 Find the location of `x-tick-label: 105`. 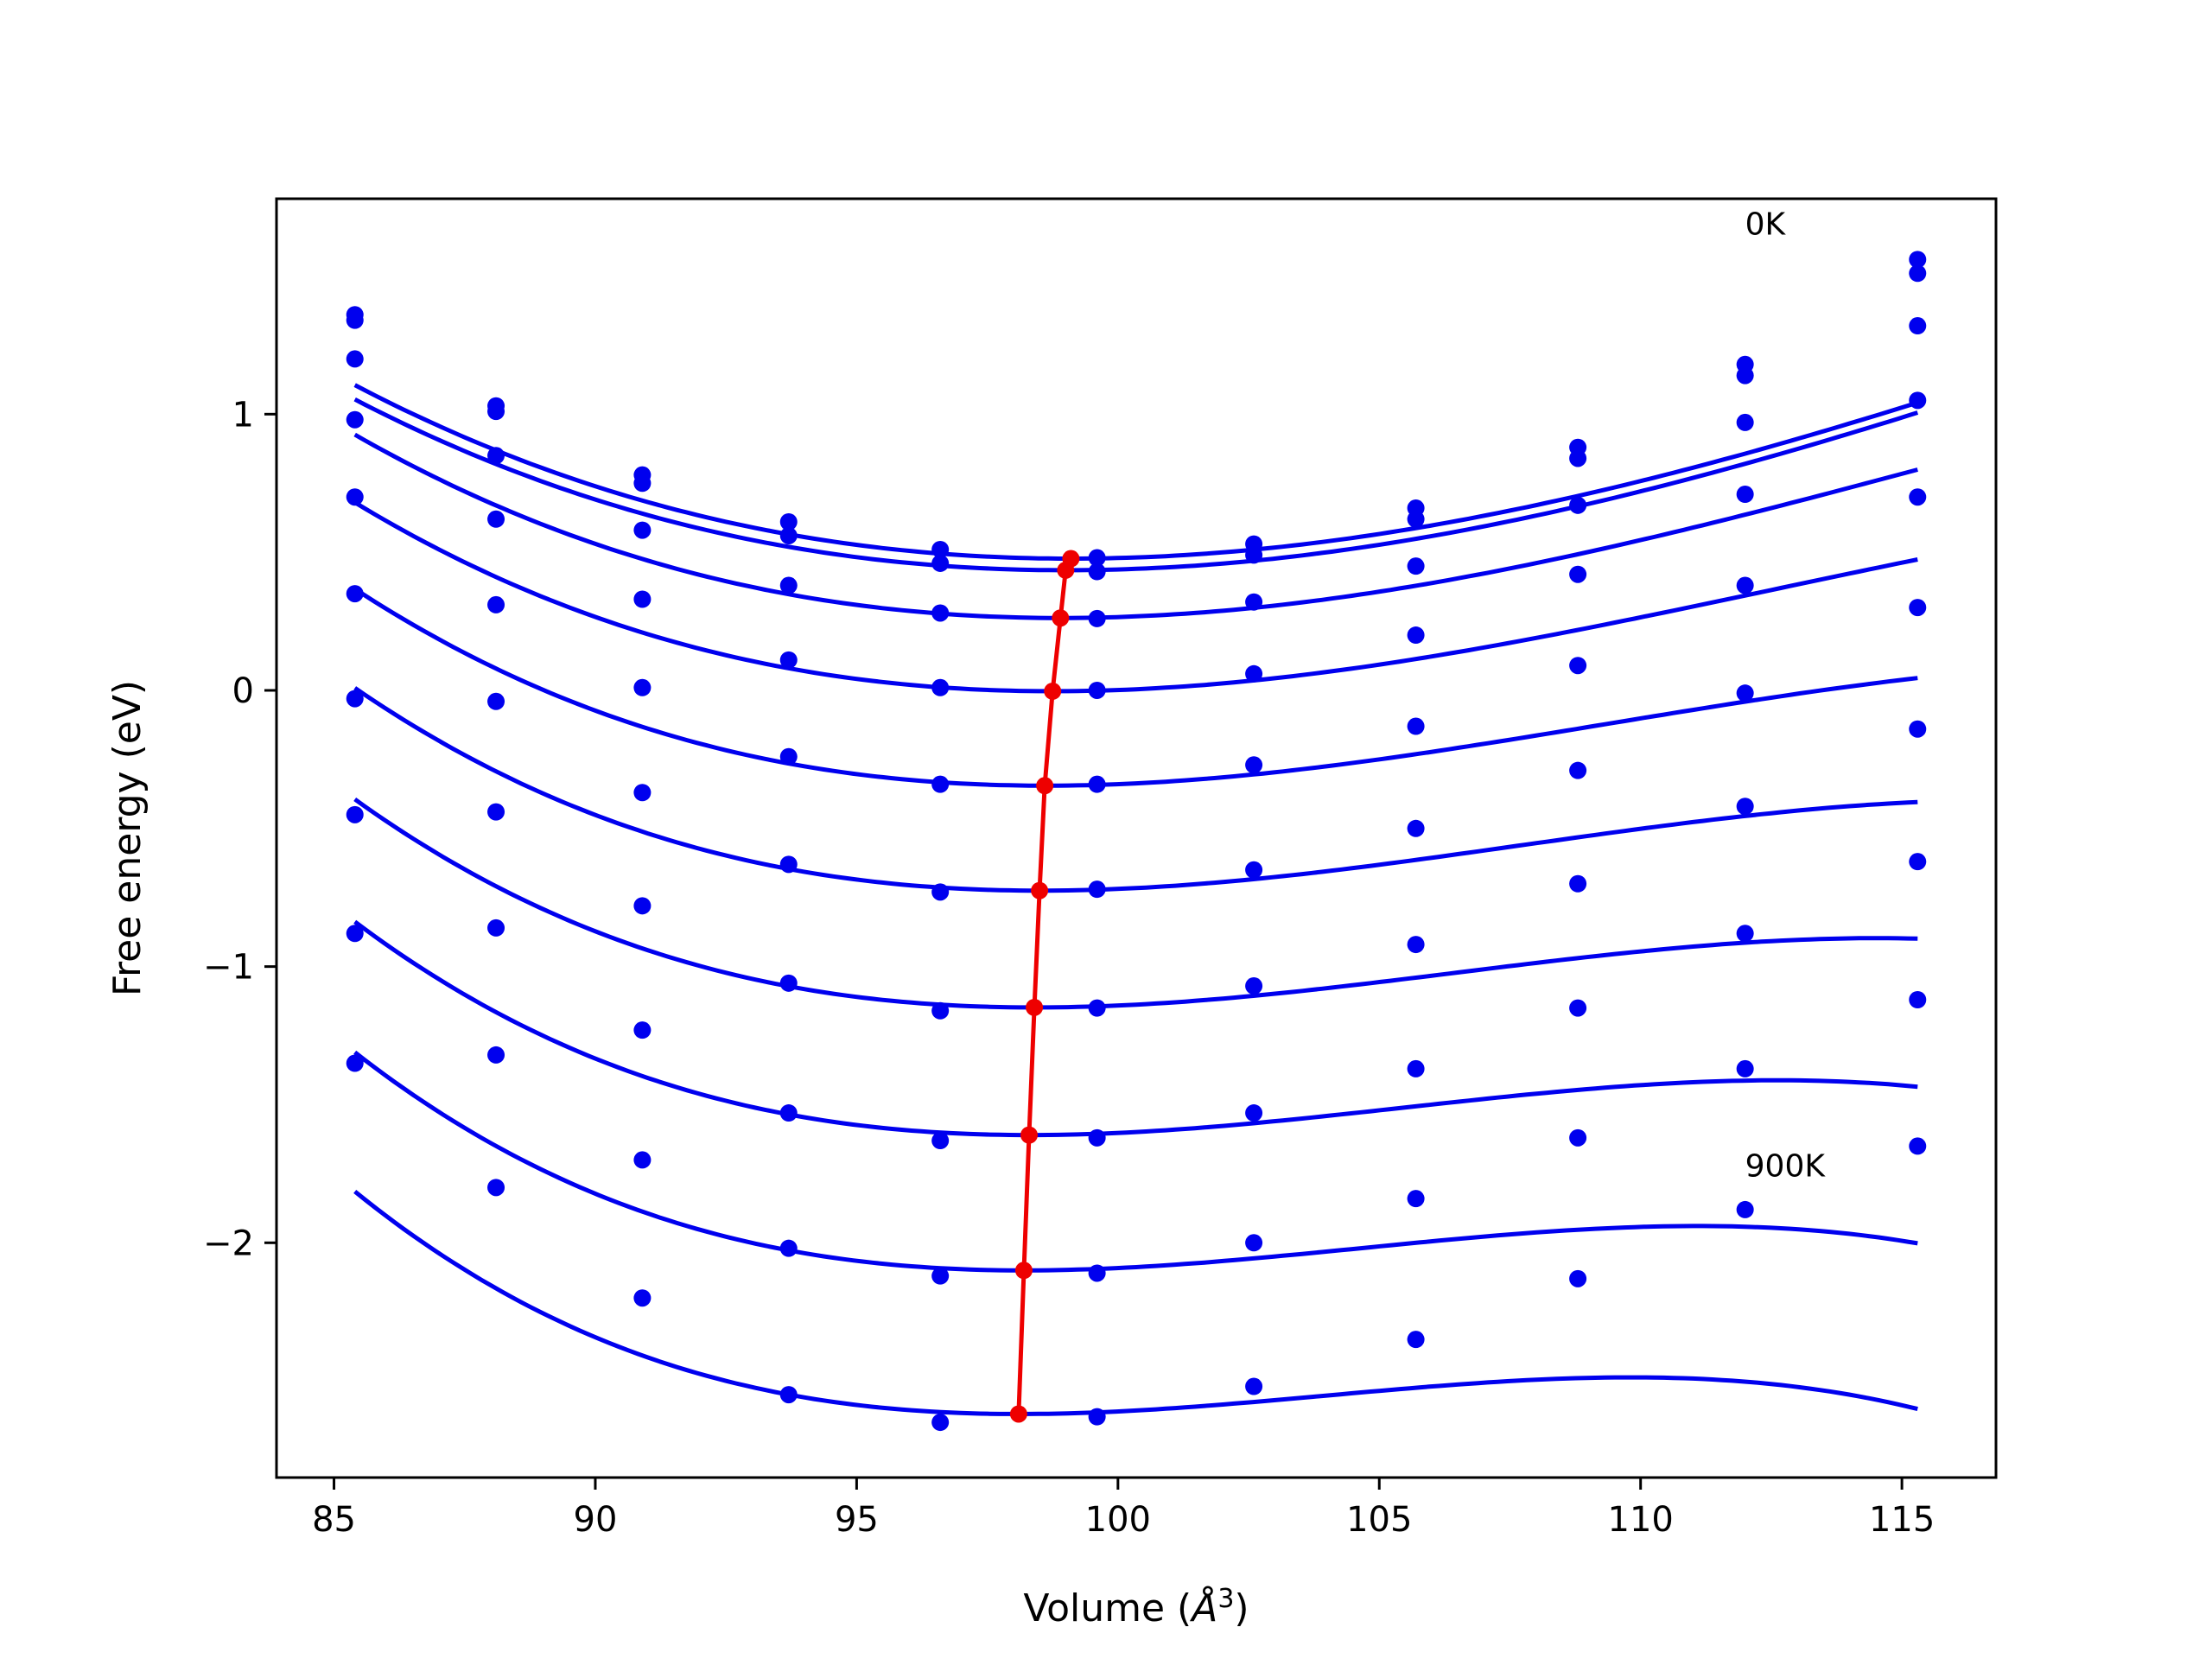

x-tick-label: 105 is located at coordinates (1379, 1520).